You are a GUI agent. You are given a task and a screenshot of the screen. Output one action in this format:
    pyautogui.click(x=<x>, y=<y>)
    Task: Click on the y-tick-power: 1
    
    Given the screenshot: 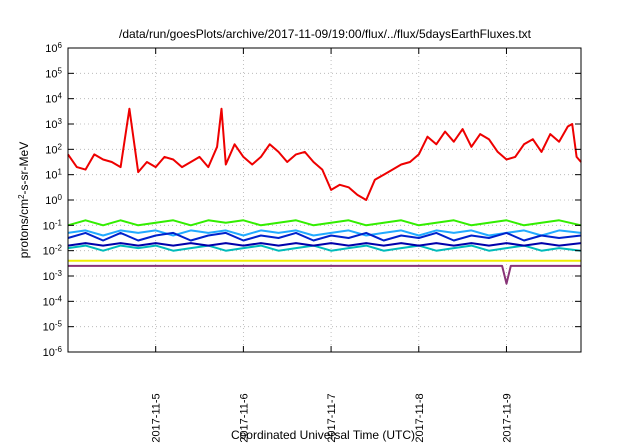 What is the action you would take?
    pyautogui.click(x=60, y=171)
    